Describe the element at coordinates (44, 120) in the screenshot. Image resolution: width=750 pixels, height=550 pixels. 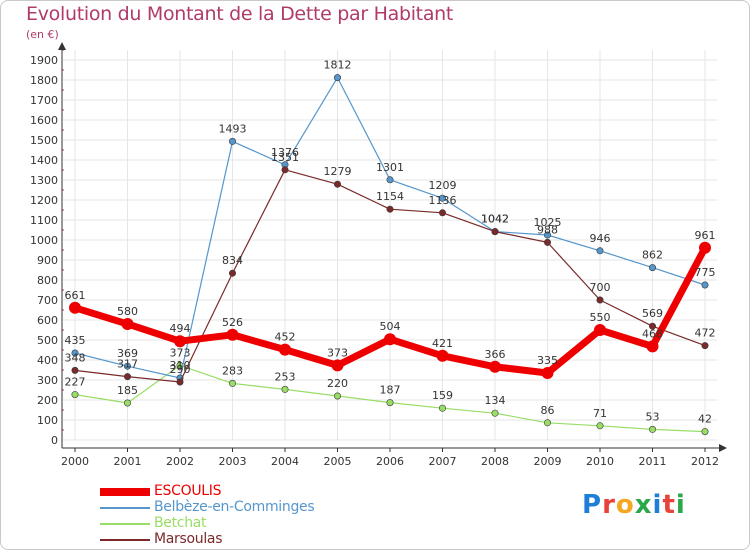
I see `y-tick-label: 1600` at that location.